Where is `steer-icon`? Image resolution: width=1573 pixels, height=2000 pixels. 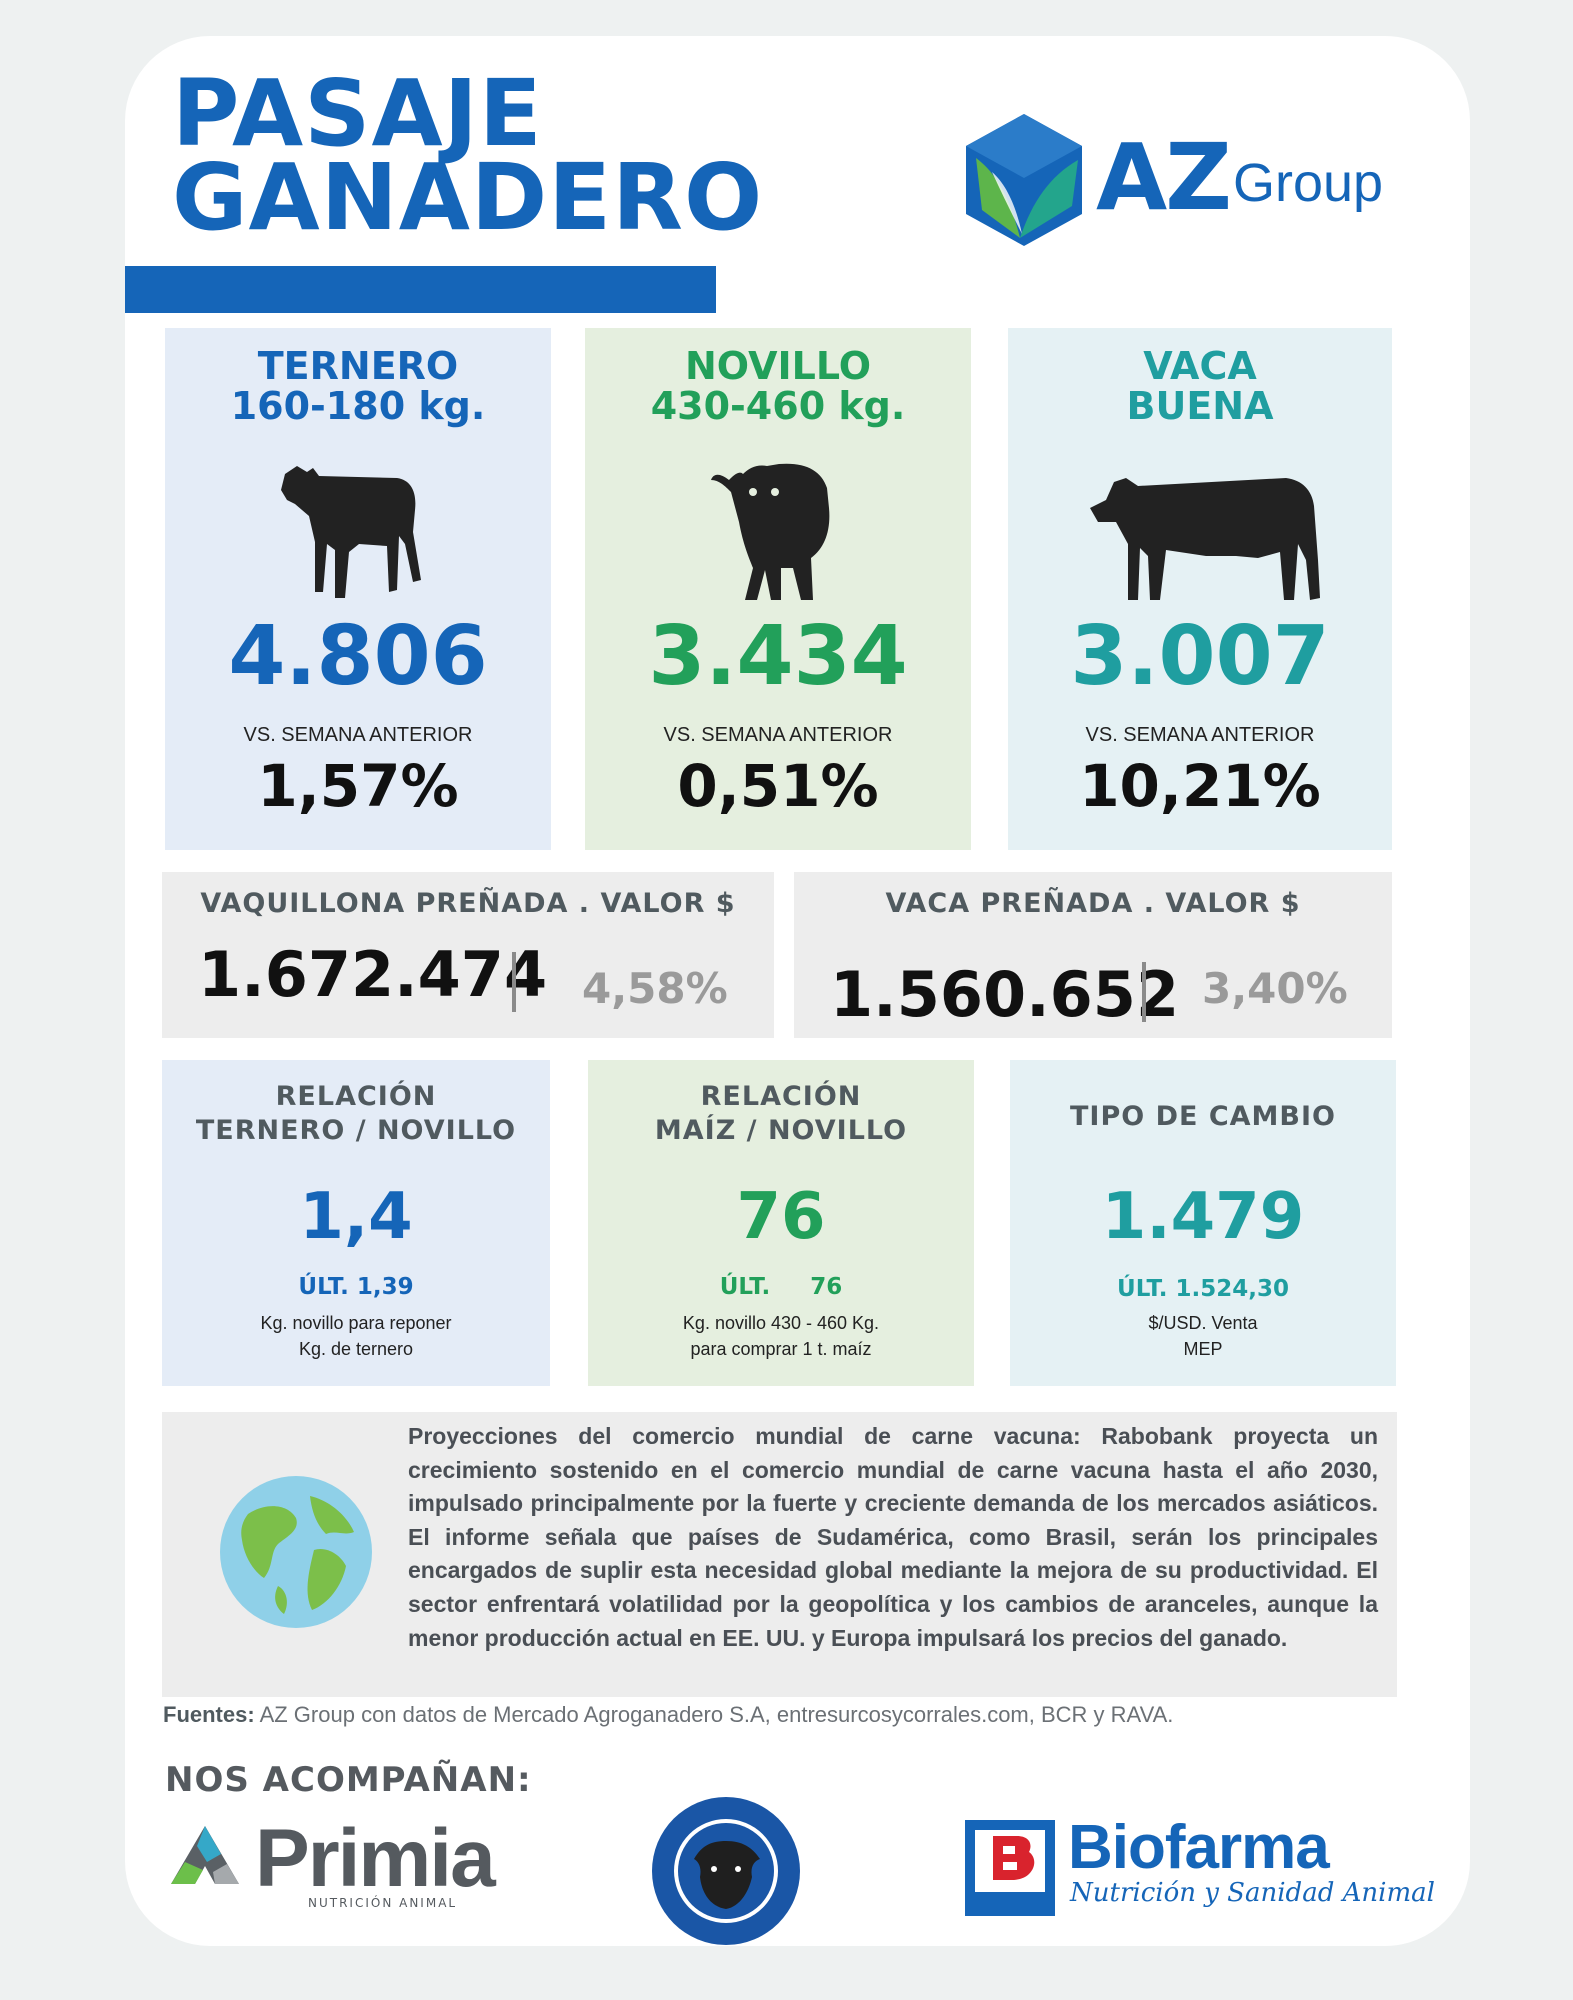 steer-icon is located at coordinates (770, 531).